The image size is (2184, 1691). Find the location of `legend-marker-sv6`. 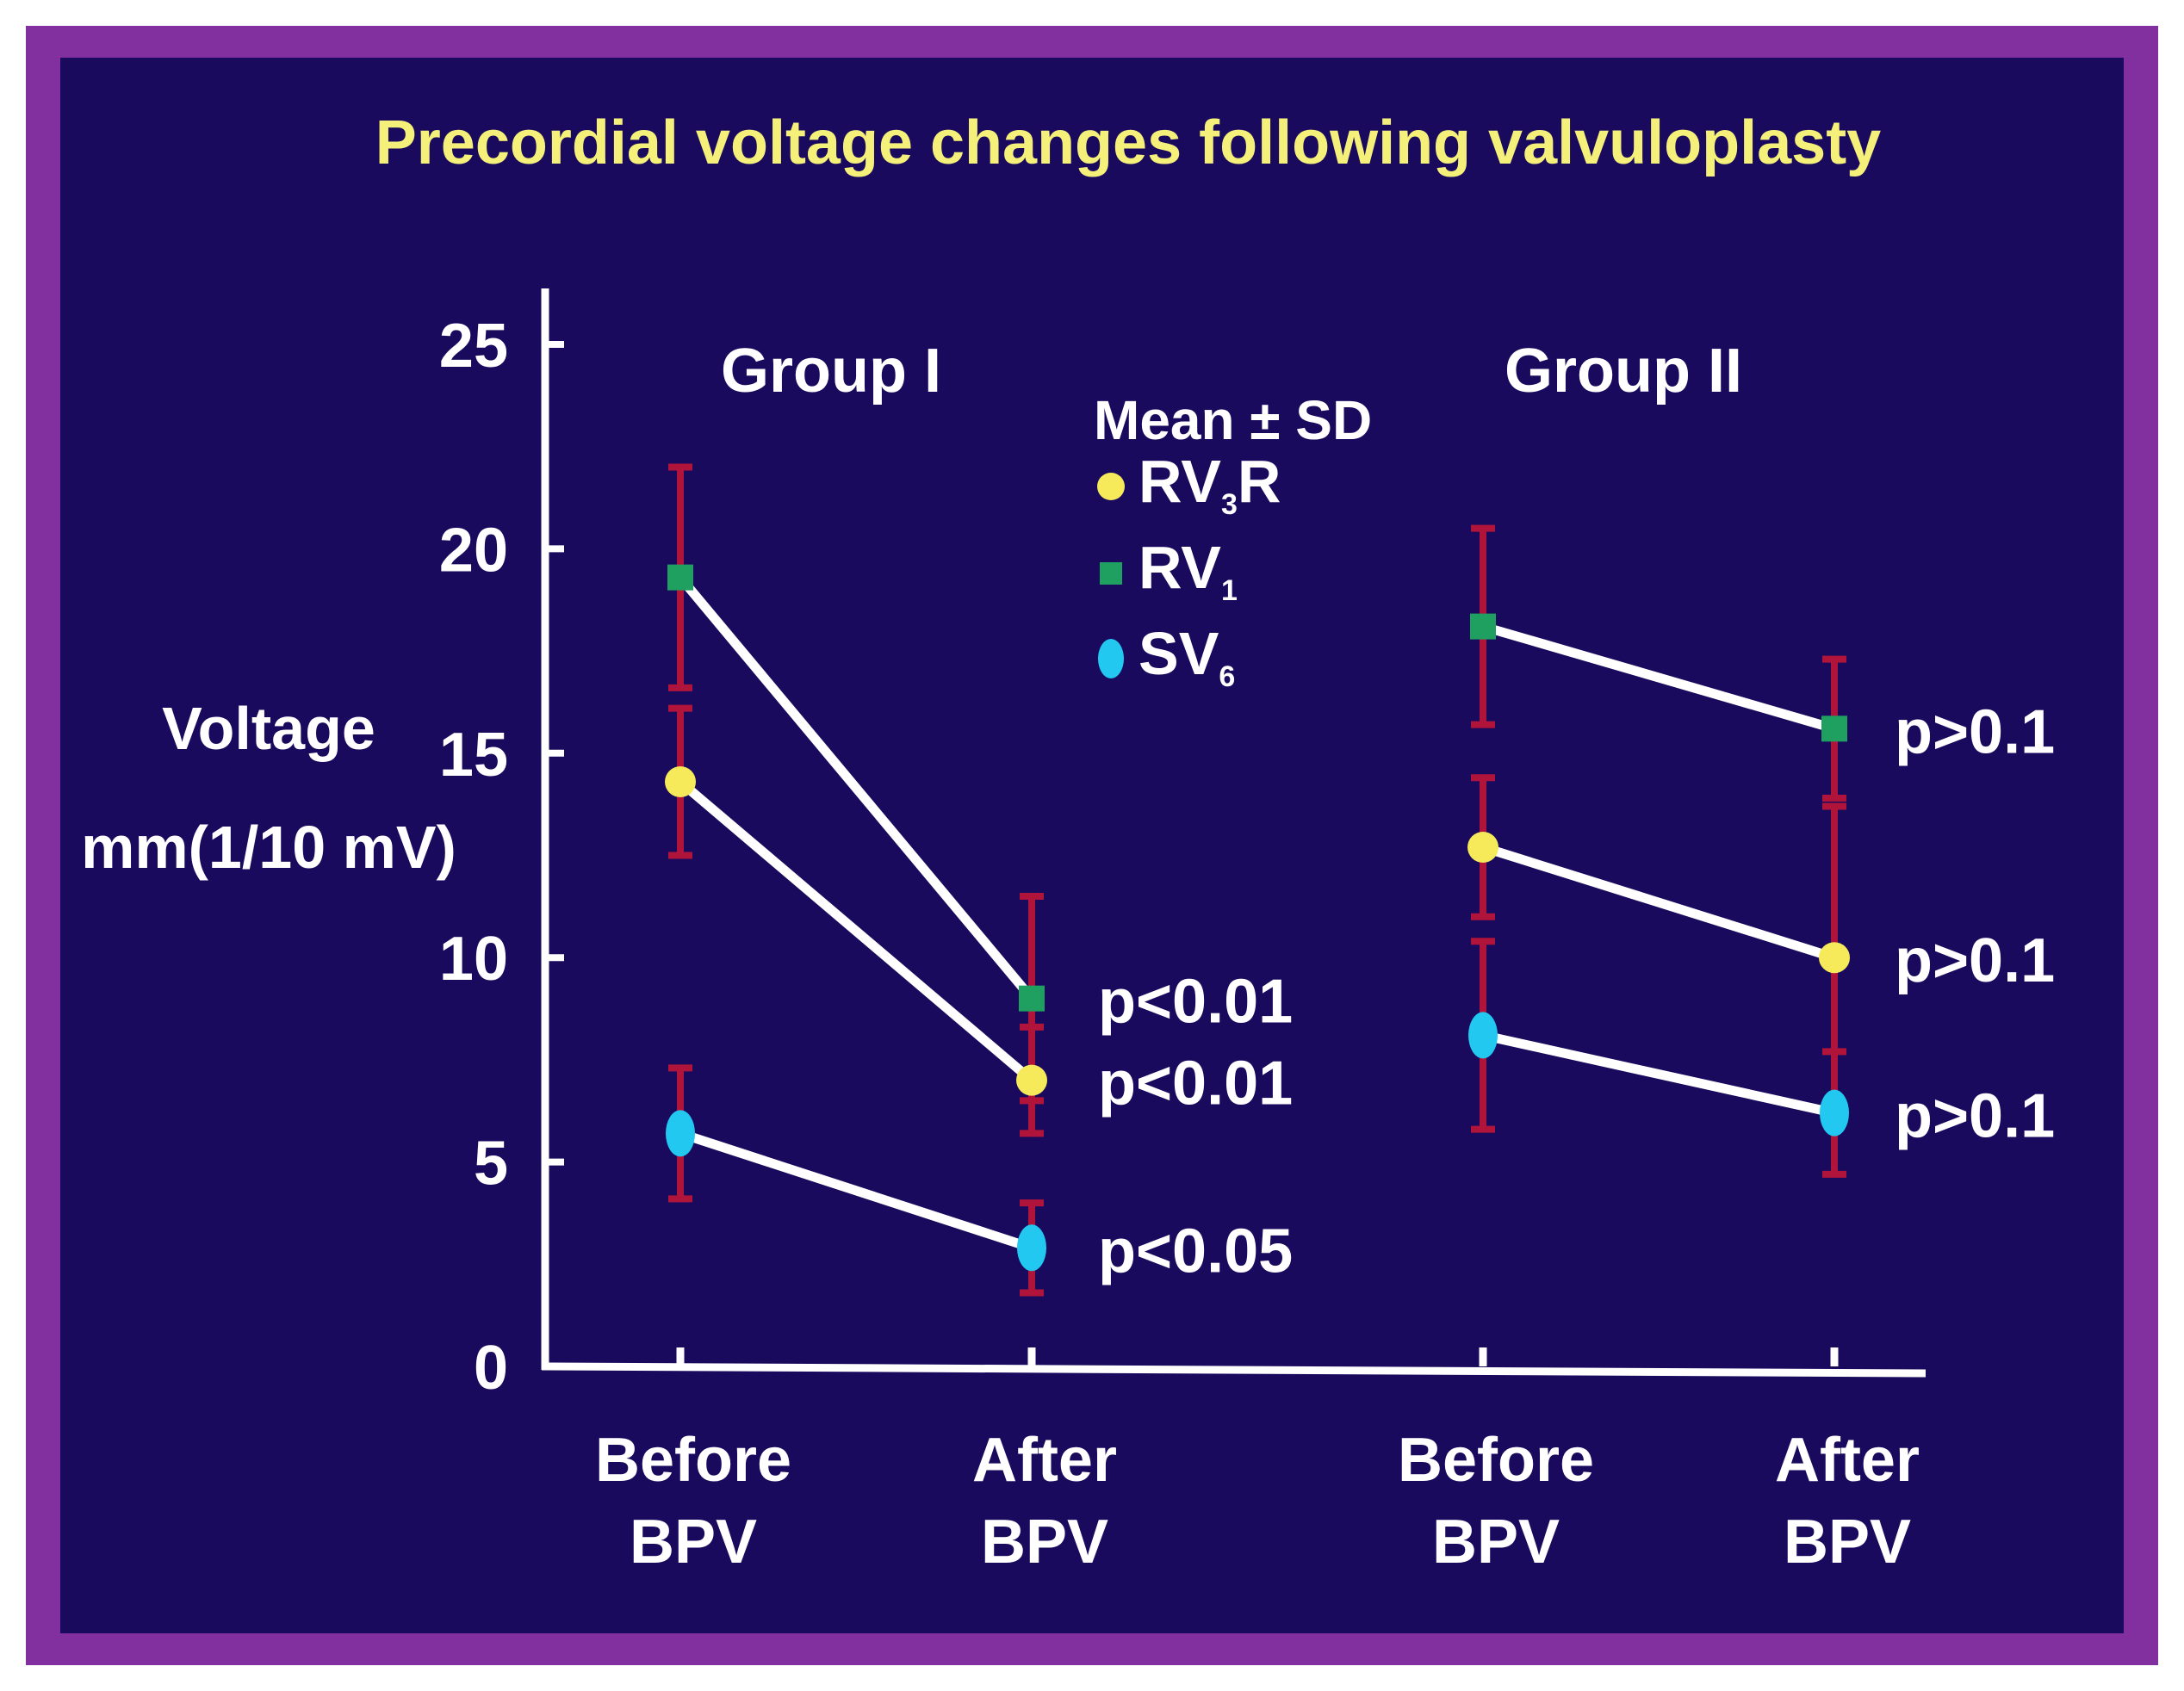

legend-marker-sv6 is located at coordinates (1111, 659).